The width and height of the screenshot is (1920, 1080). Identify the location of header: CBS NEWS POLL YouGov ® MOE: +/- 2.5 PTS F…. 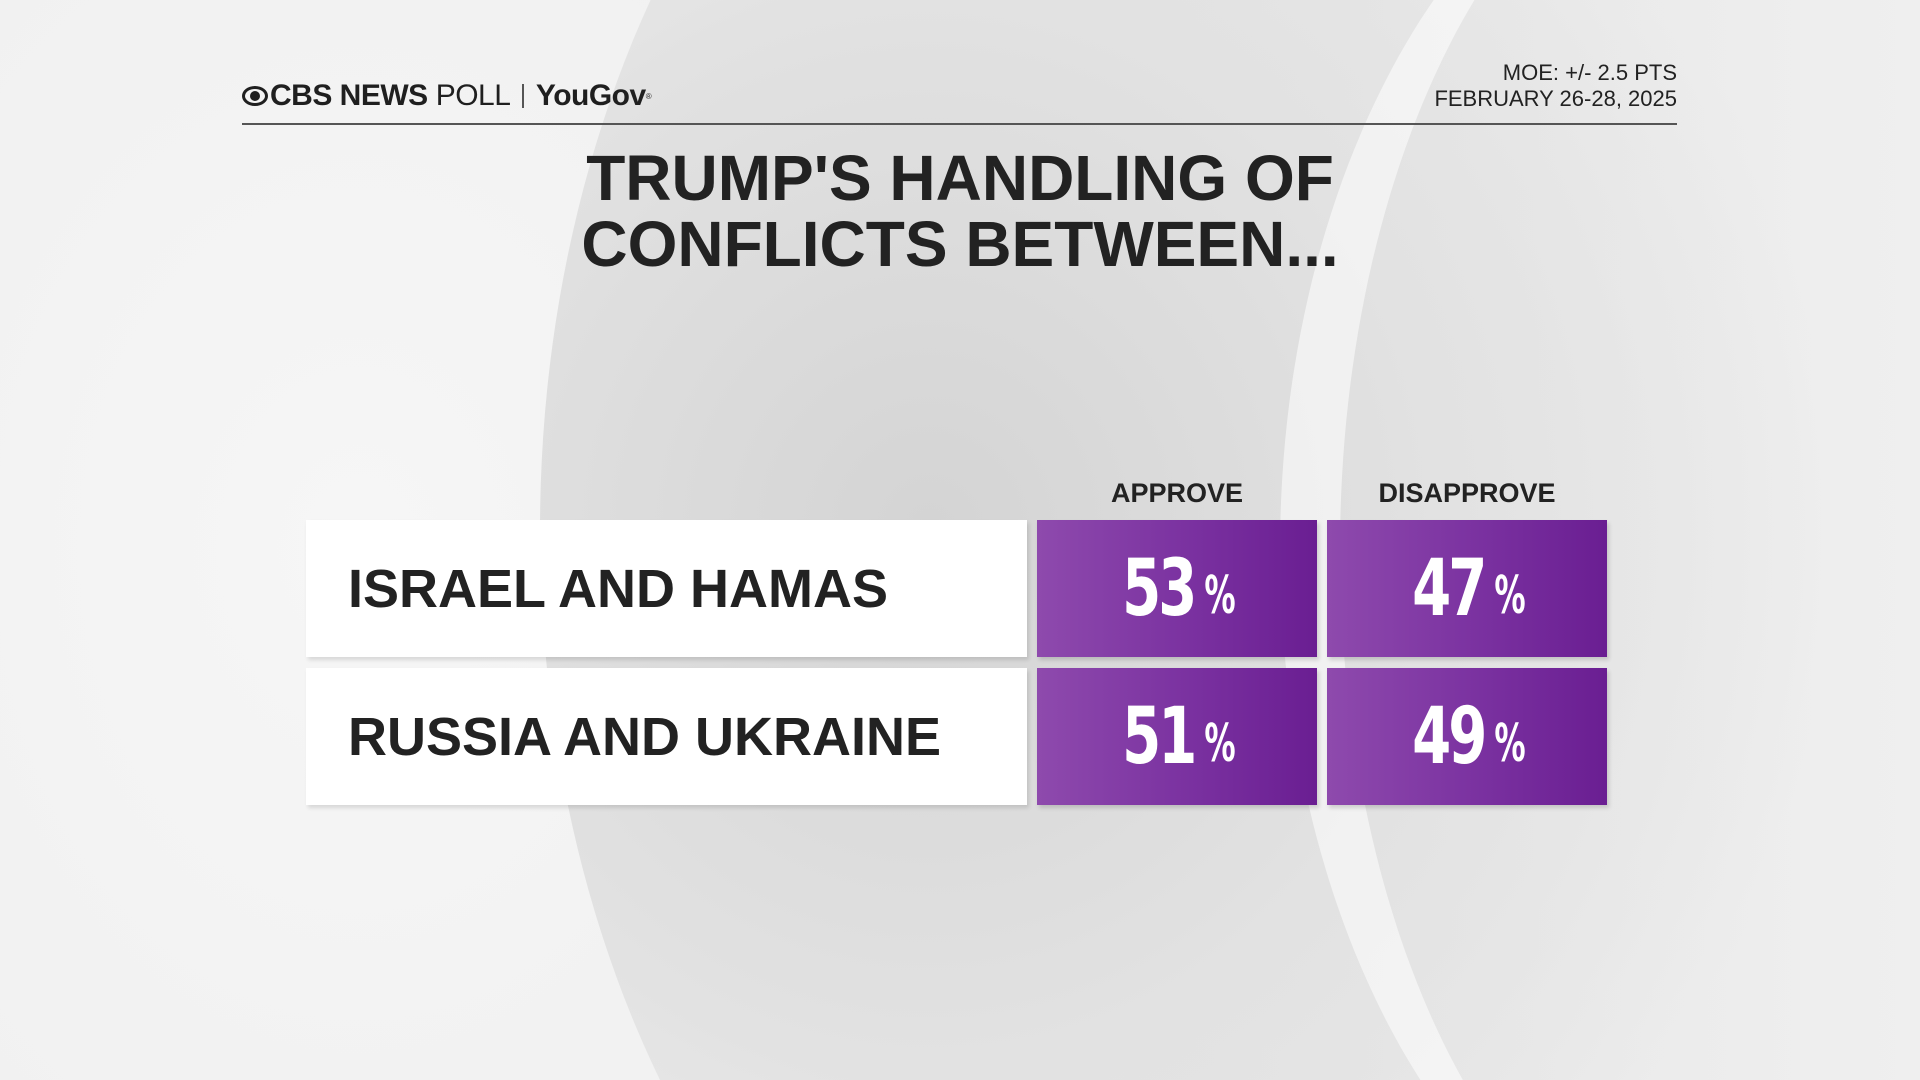
(959, 92).